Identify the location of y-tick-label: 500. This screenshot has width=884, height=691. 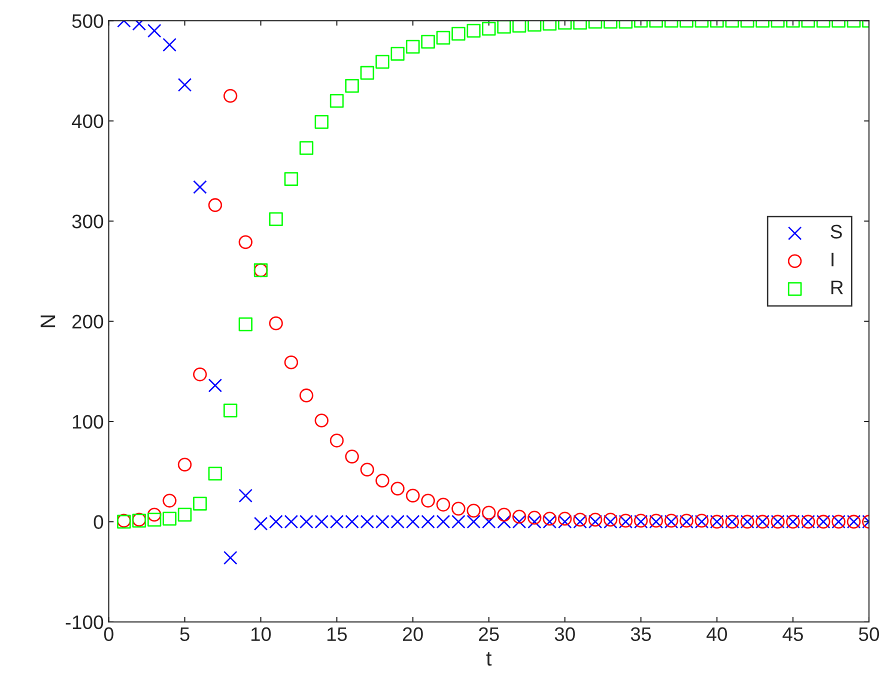
(88, 21).